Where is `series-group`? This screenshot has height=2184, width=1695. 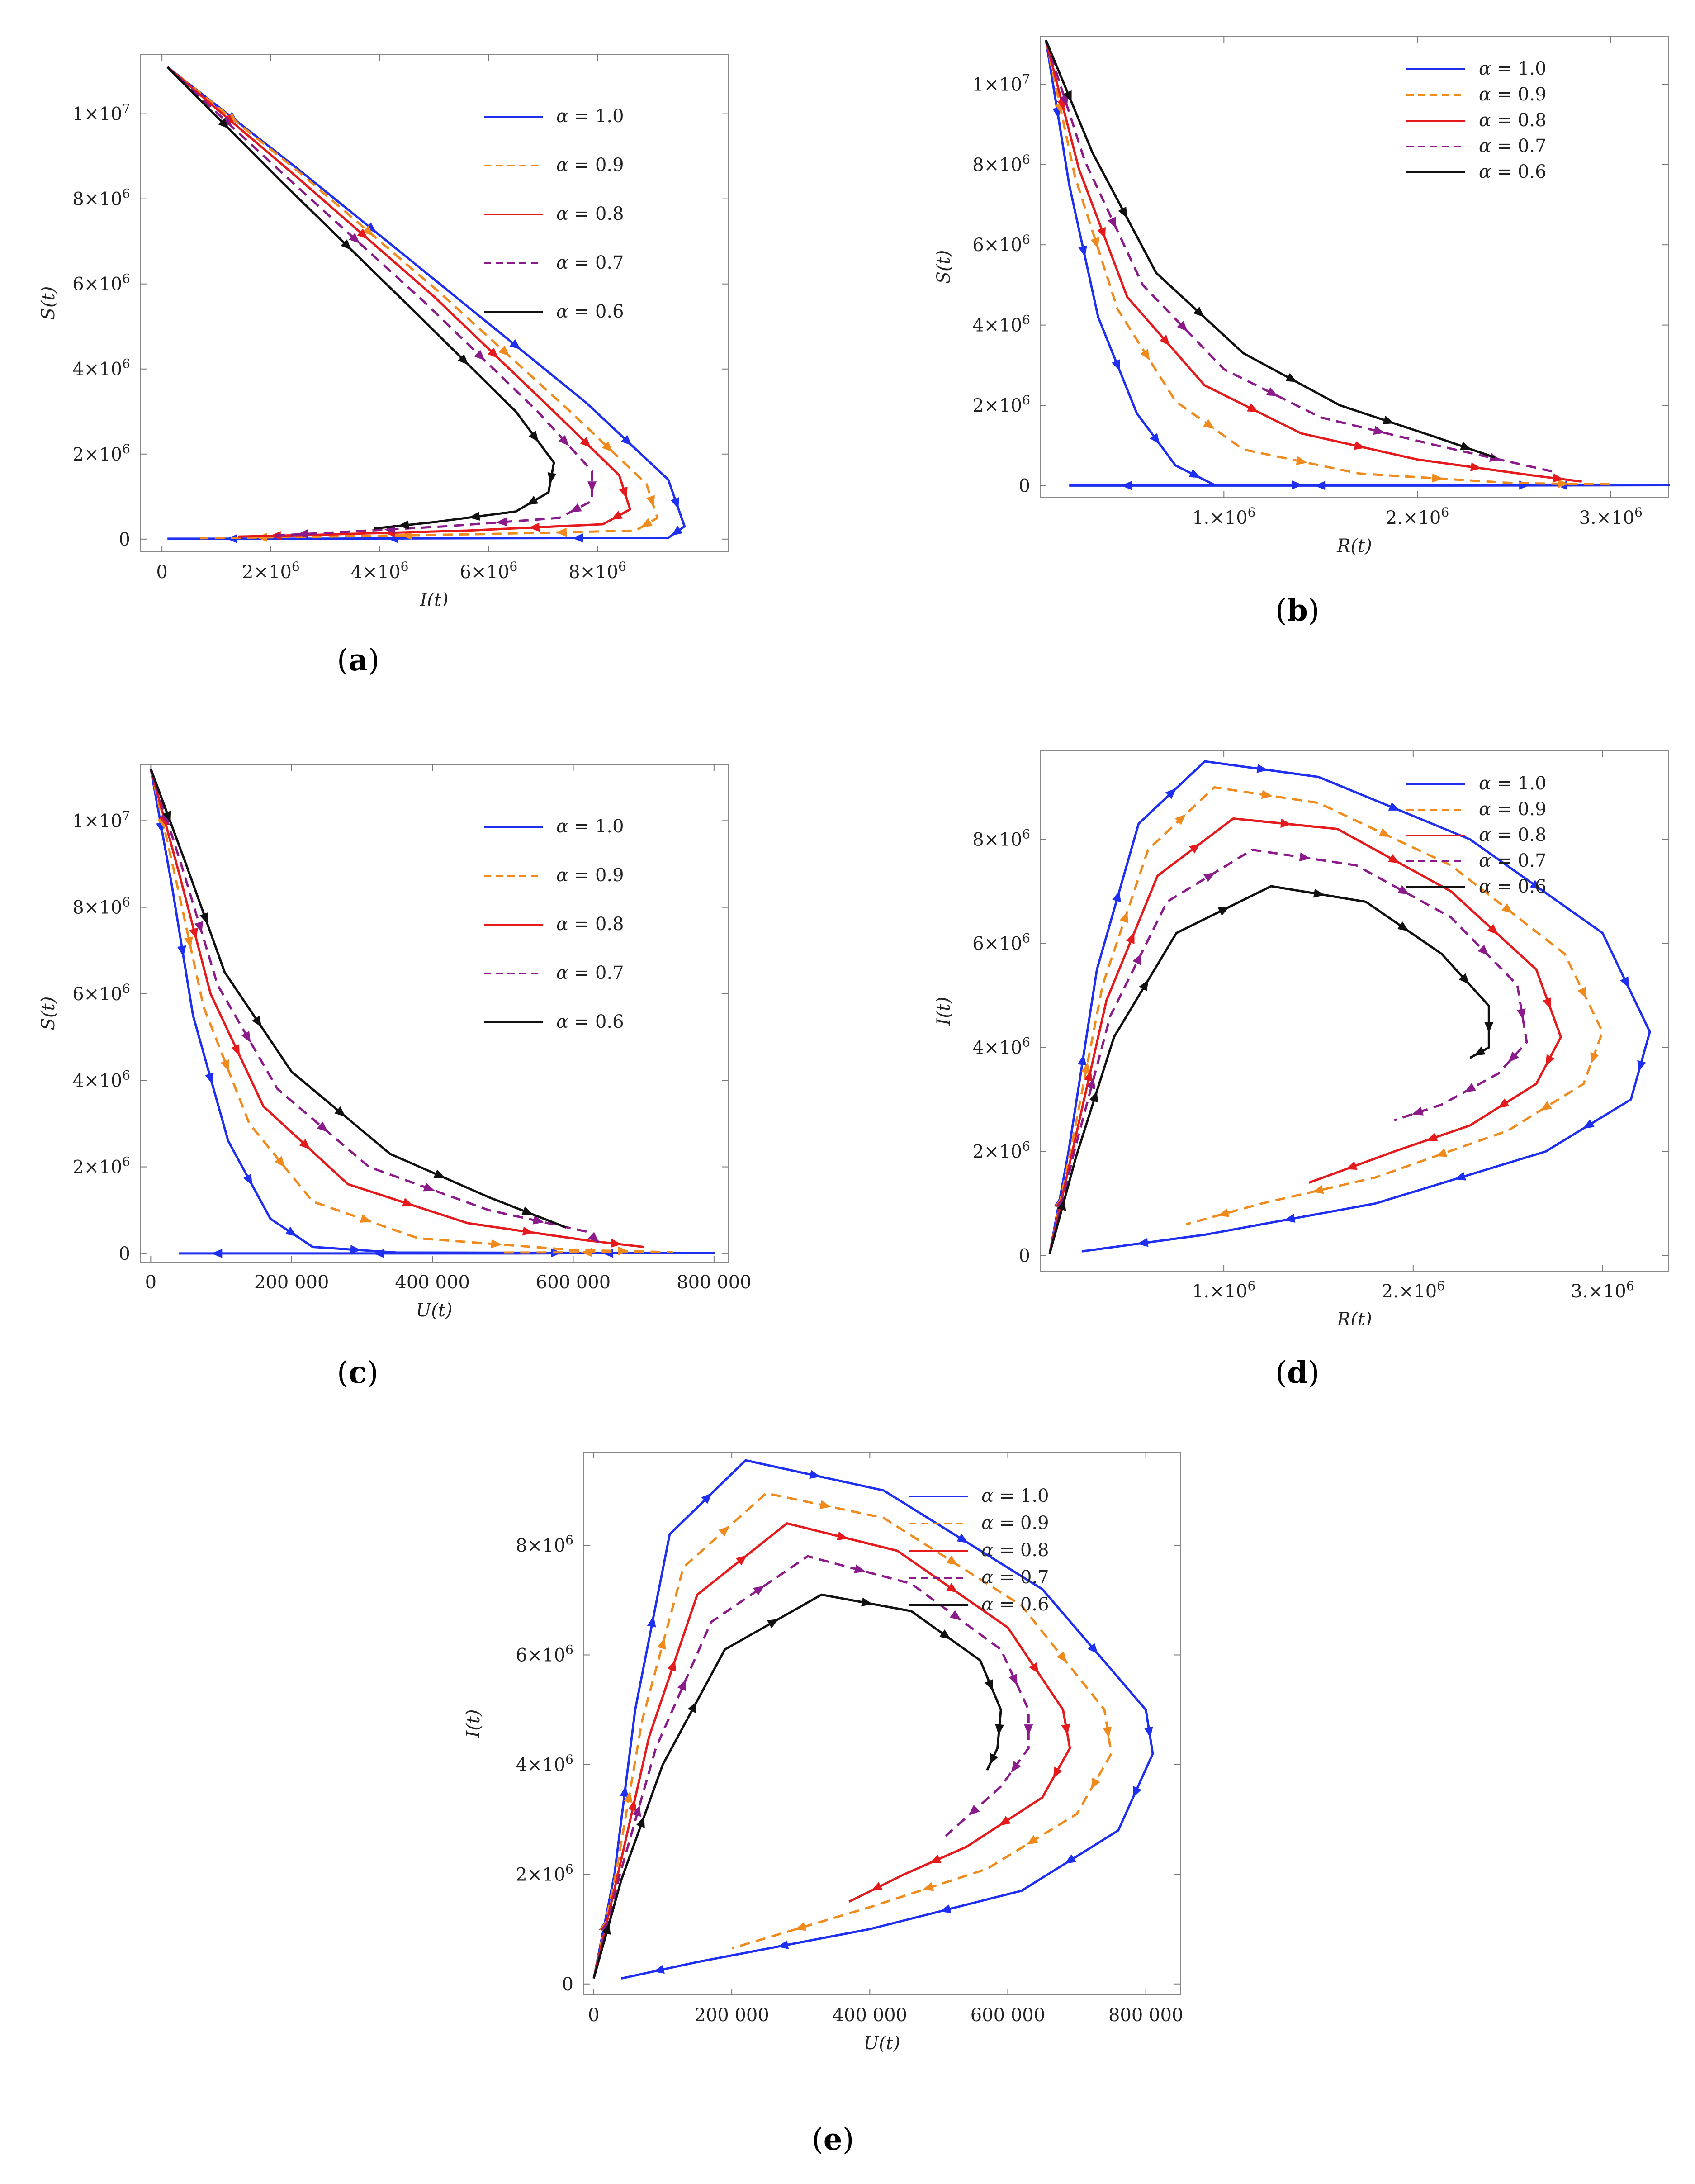 series-group is located at coordinates (1357, 264).